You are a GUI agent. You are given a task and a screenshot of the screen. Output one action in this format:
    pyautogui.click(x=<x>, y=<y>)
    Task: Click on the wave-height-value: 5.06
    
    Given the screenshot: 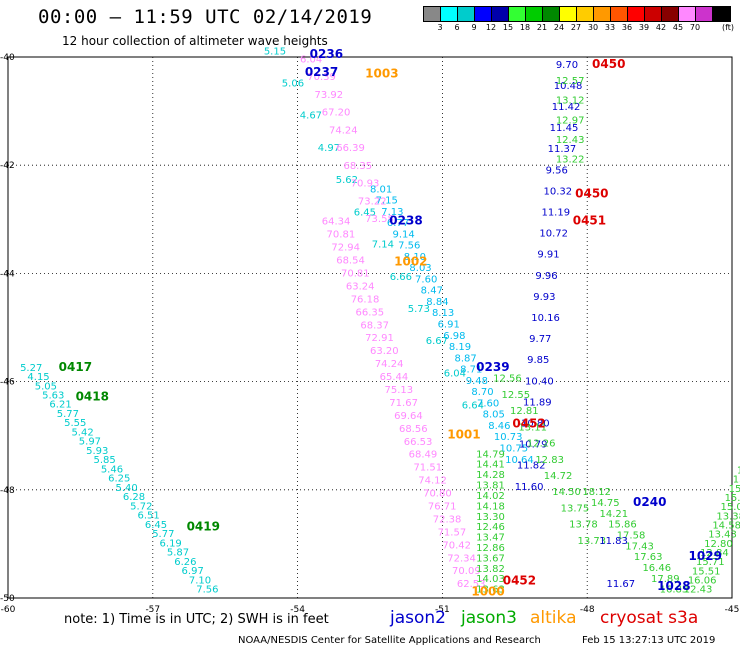 What is the action you would take?
    pyautogui.click(x=293, y=84)
    